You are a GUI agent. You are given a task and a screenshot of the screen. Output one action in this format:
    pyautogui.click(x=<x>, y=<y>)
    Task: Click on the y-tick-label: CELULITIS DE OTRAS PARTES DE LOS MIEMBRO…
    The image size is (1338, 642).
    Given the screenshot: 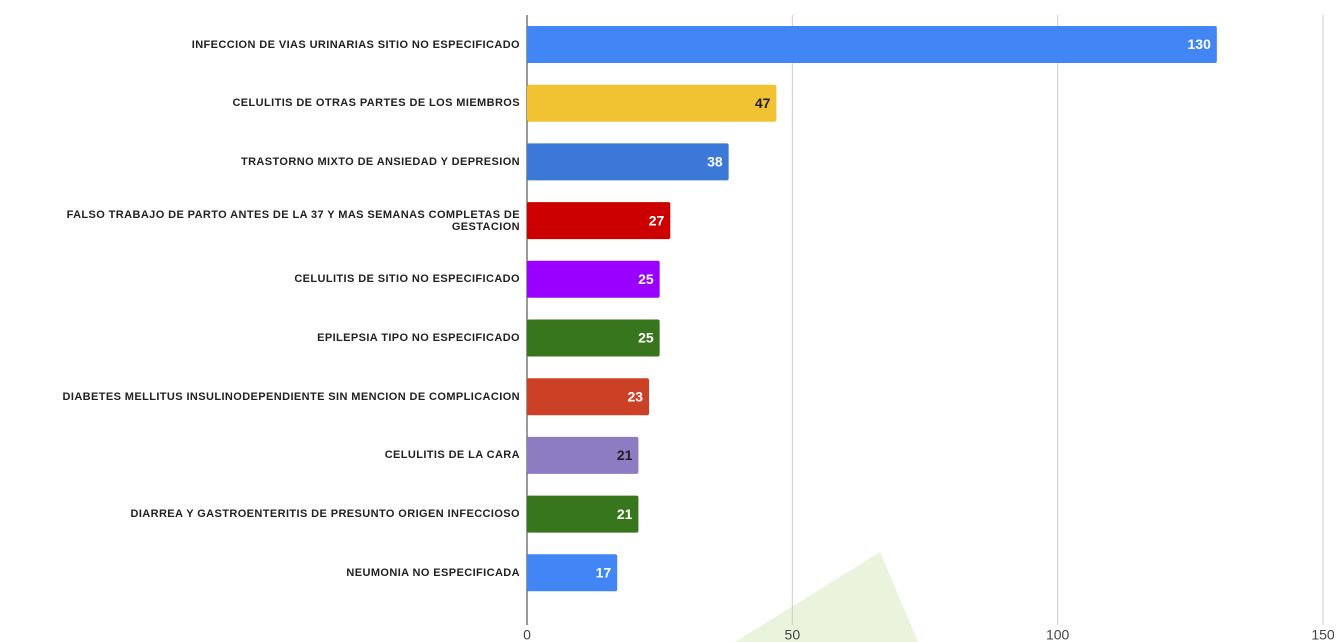 What is the action you would take?
    pyautogui.click(x=376, y=103)
    